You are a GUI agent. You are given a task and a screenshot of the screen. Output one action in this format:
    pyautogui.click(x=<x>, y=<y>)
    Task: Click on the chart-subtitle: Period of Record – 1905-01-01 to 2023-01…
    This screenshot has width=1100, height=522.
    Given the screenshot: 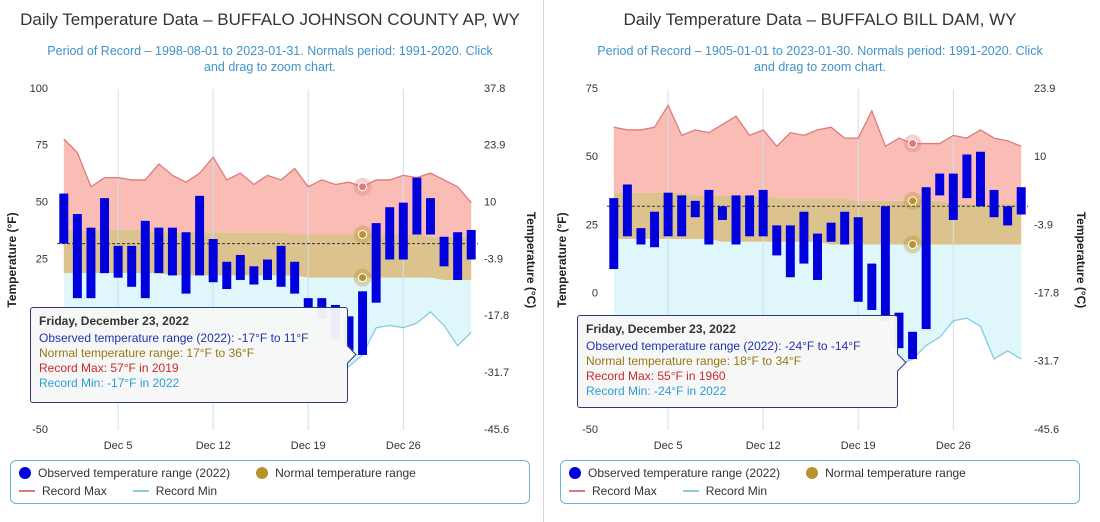 What is the action you would take?
    pyautogui.click(x=820, y=59)
    